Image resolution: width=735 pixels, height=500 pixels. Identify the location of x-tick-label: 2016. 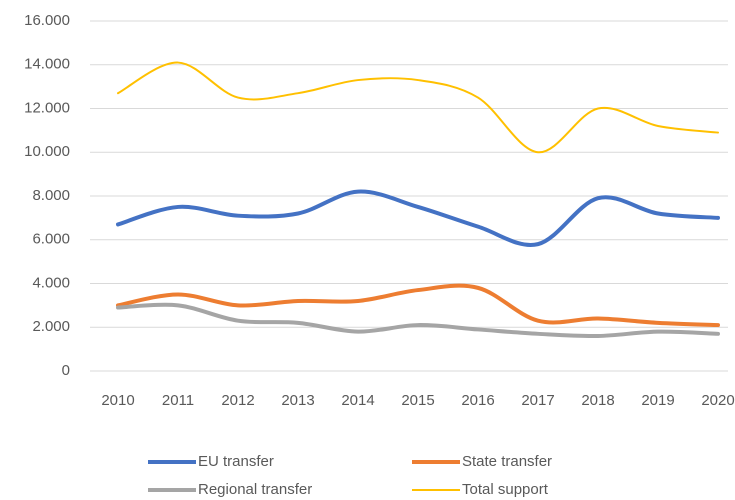
(477, 400).